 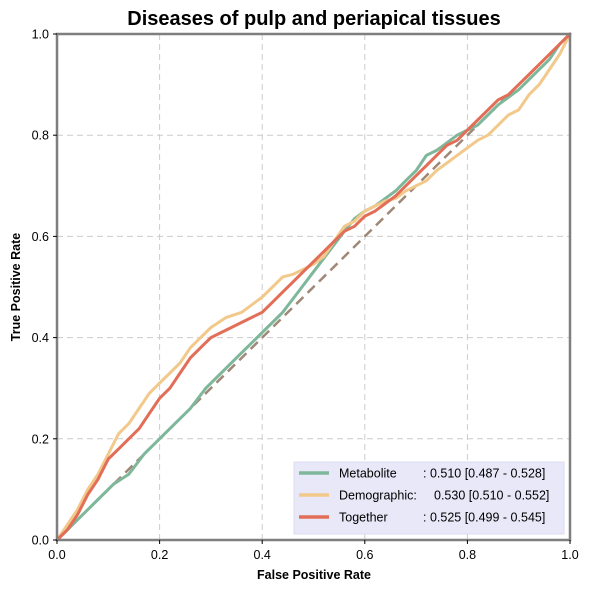 I want to click on x-tick-label-0: 0.0, so click(x=56, y=555).